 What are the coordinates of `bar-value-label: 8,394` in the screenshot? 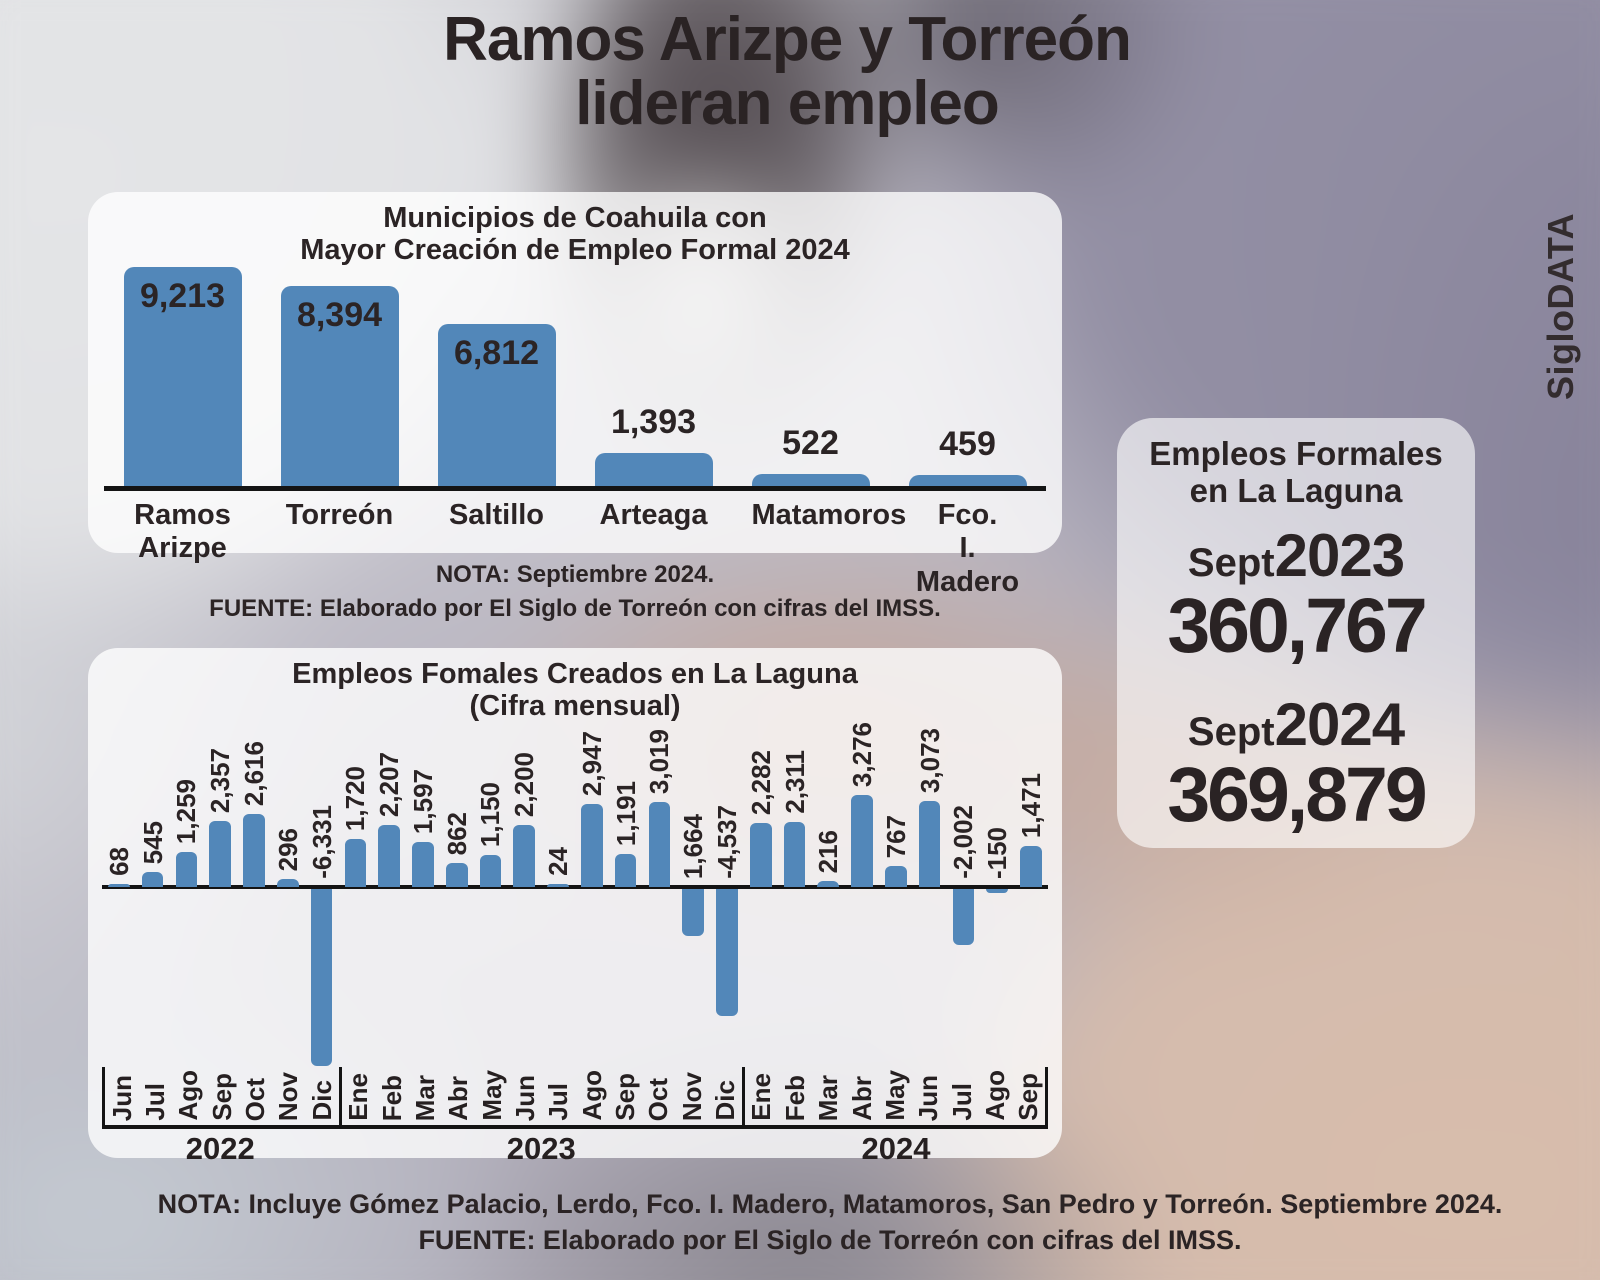 It's located at (339, 314).